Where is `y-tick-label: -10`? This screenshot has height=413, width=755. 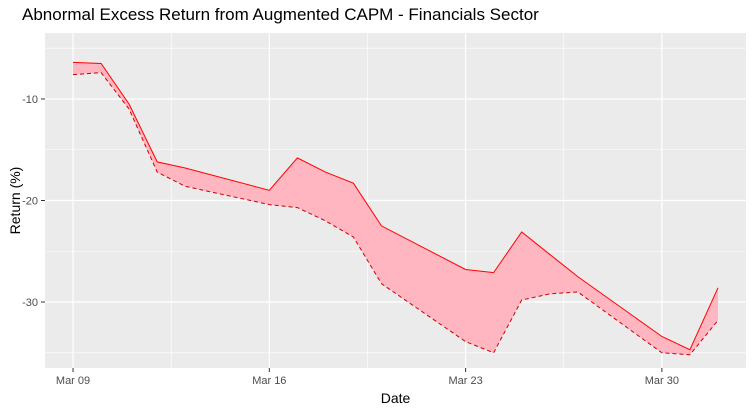 y-tick-label: -10 is located at coordinates (30, 100).